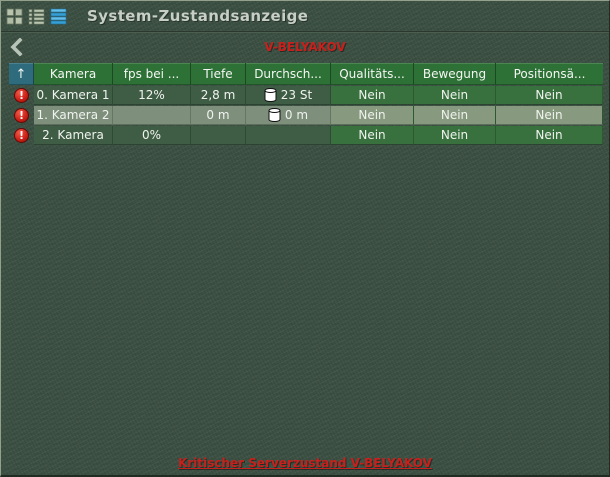 The image size is (610, 477). I want to click on durchschnitt-cell: 23 St, so click(288, 95).